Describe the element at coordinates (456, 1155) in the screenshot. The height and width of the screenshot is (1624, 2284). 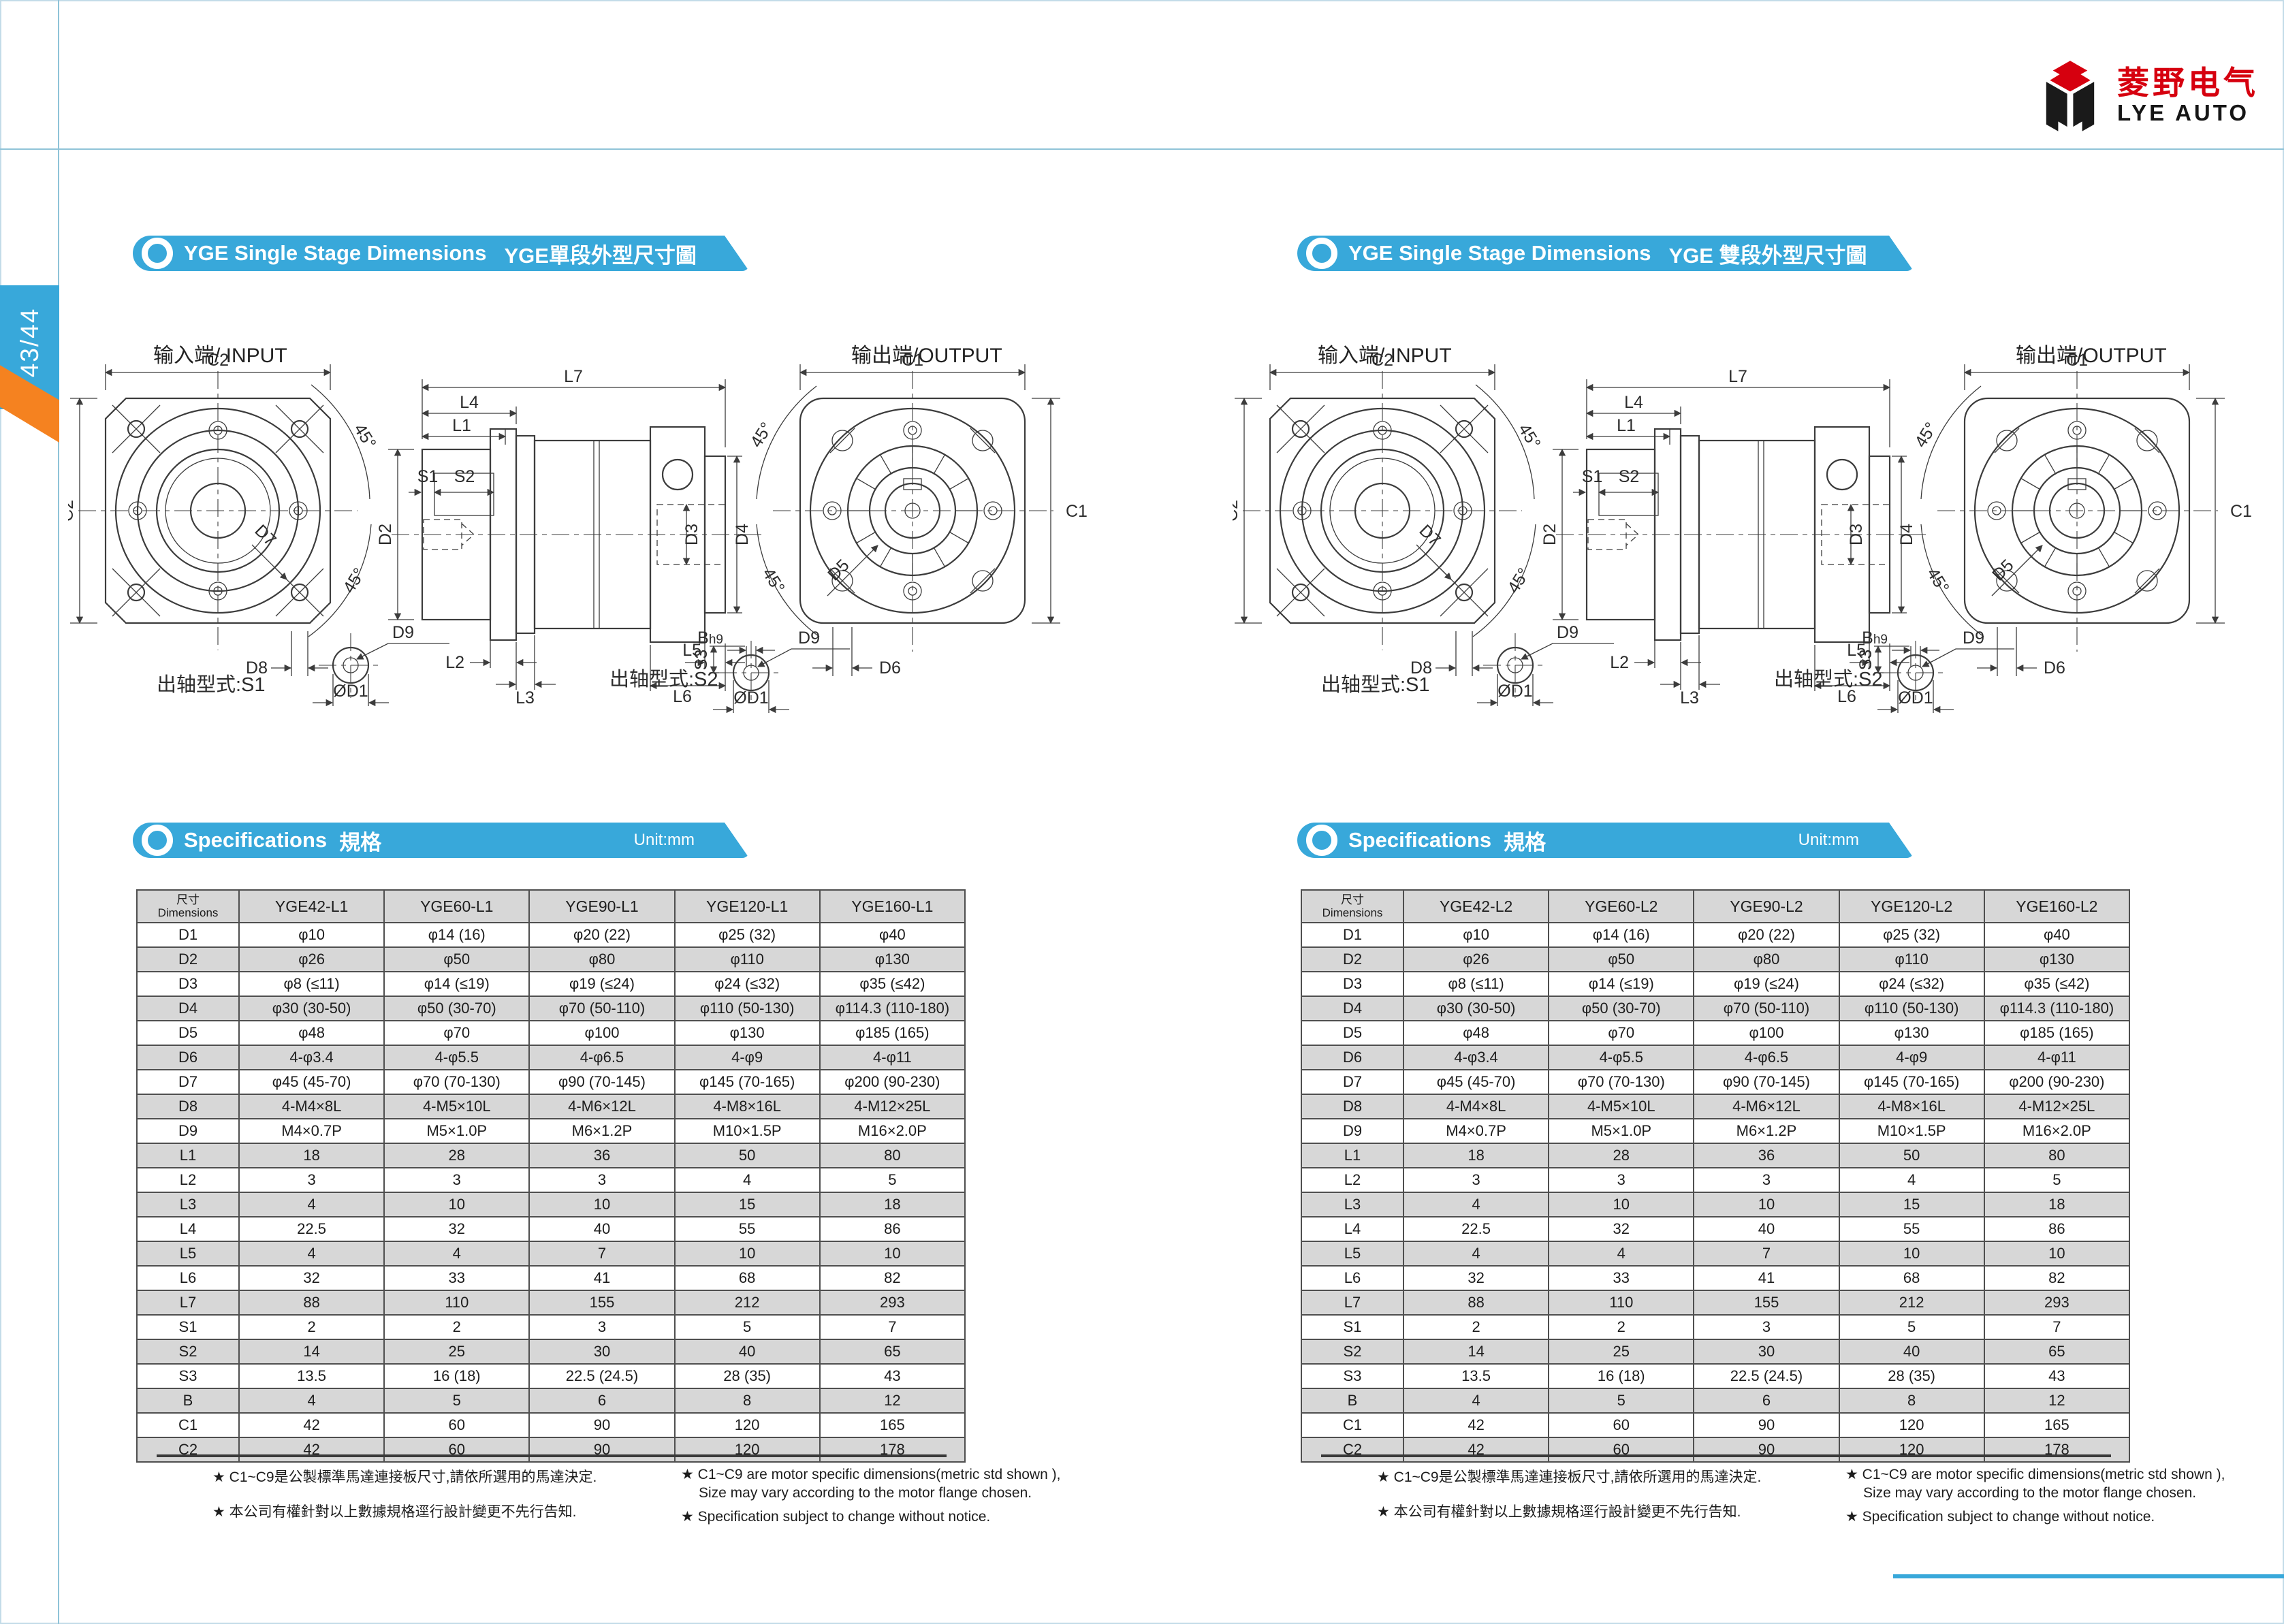
I see `cell: 28` at that location.